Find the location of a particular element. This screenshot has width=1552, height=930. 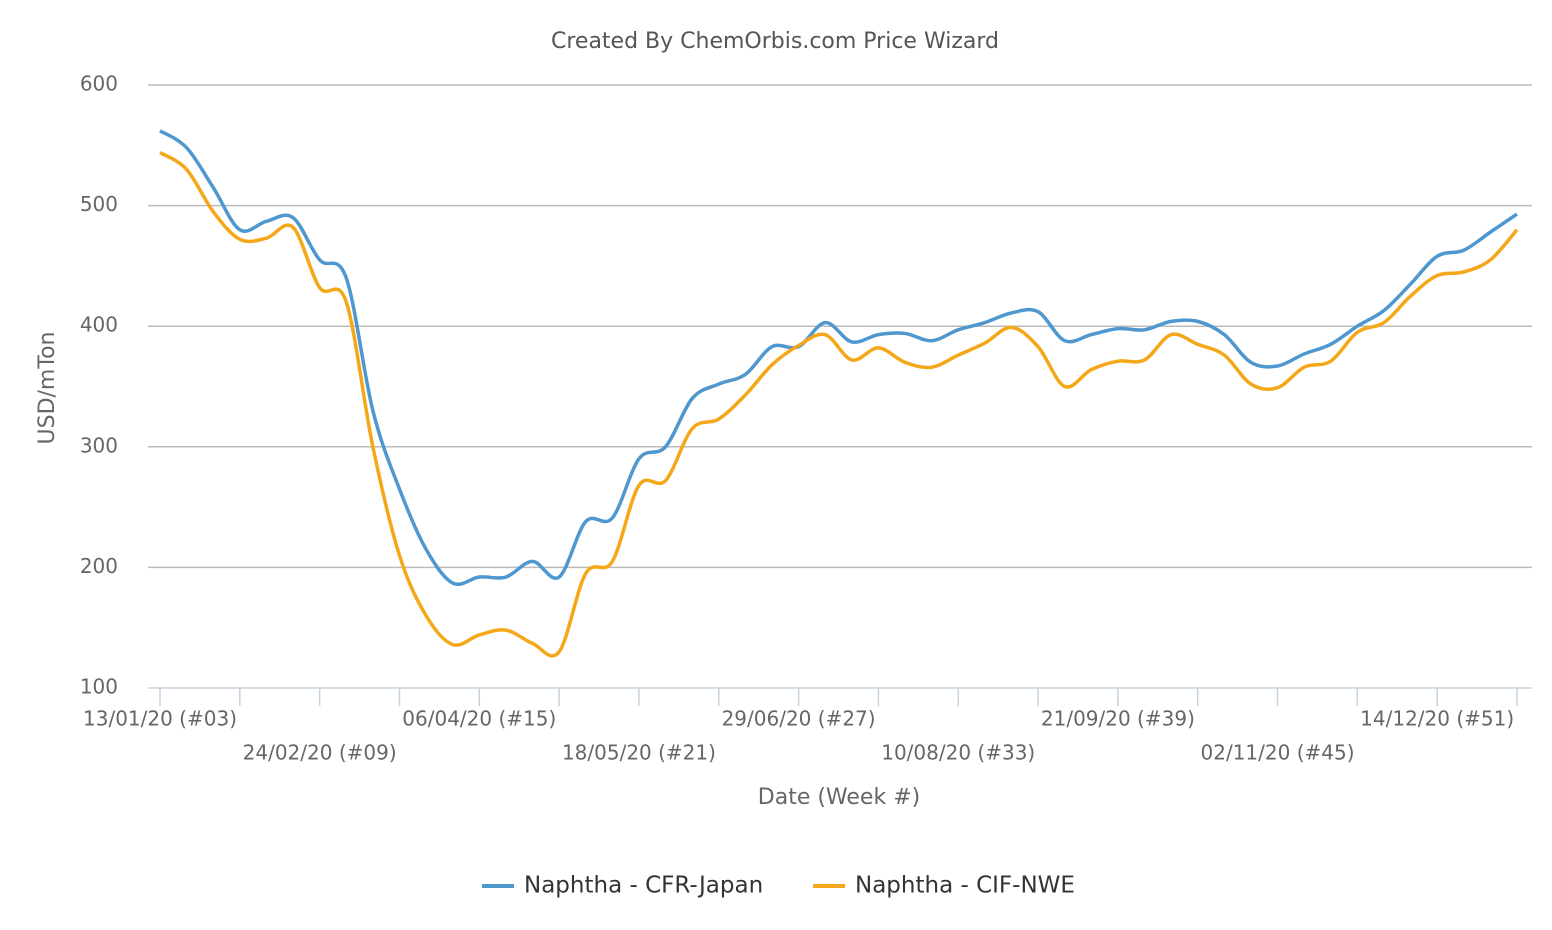

y-tick-label: 100 is located at coordinates (99, 687).